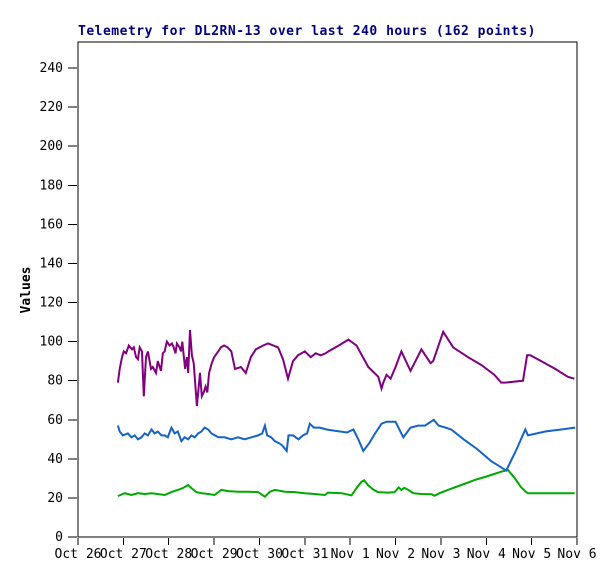 This screenshot has width=615, height=579. What do you see at coordinates (345, 368) in the screenshot?
I see `series-purple-line` at bounding box center [345, 368].